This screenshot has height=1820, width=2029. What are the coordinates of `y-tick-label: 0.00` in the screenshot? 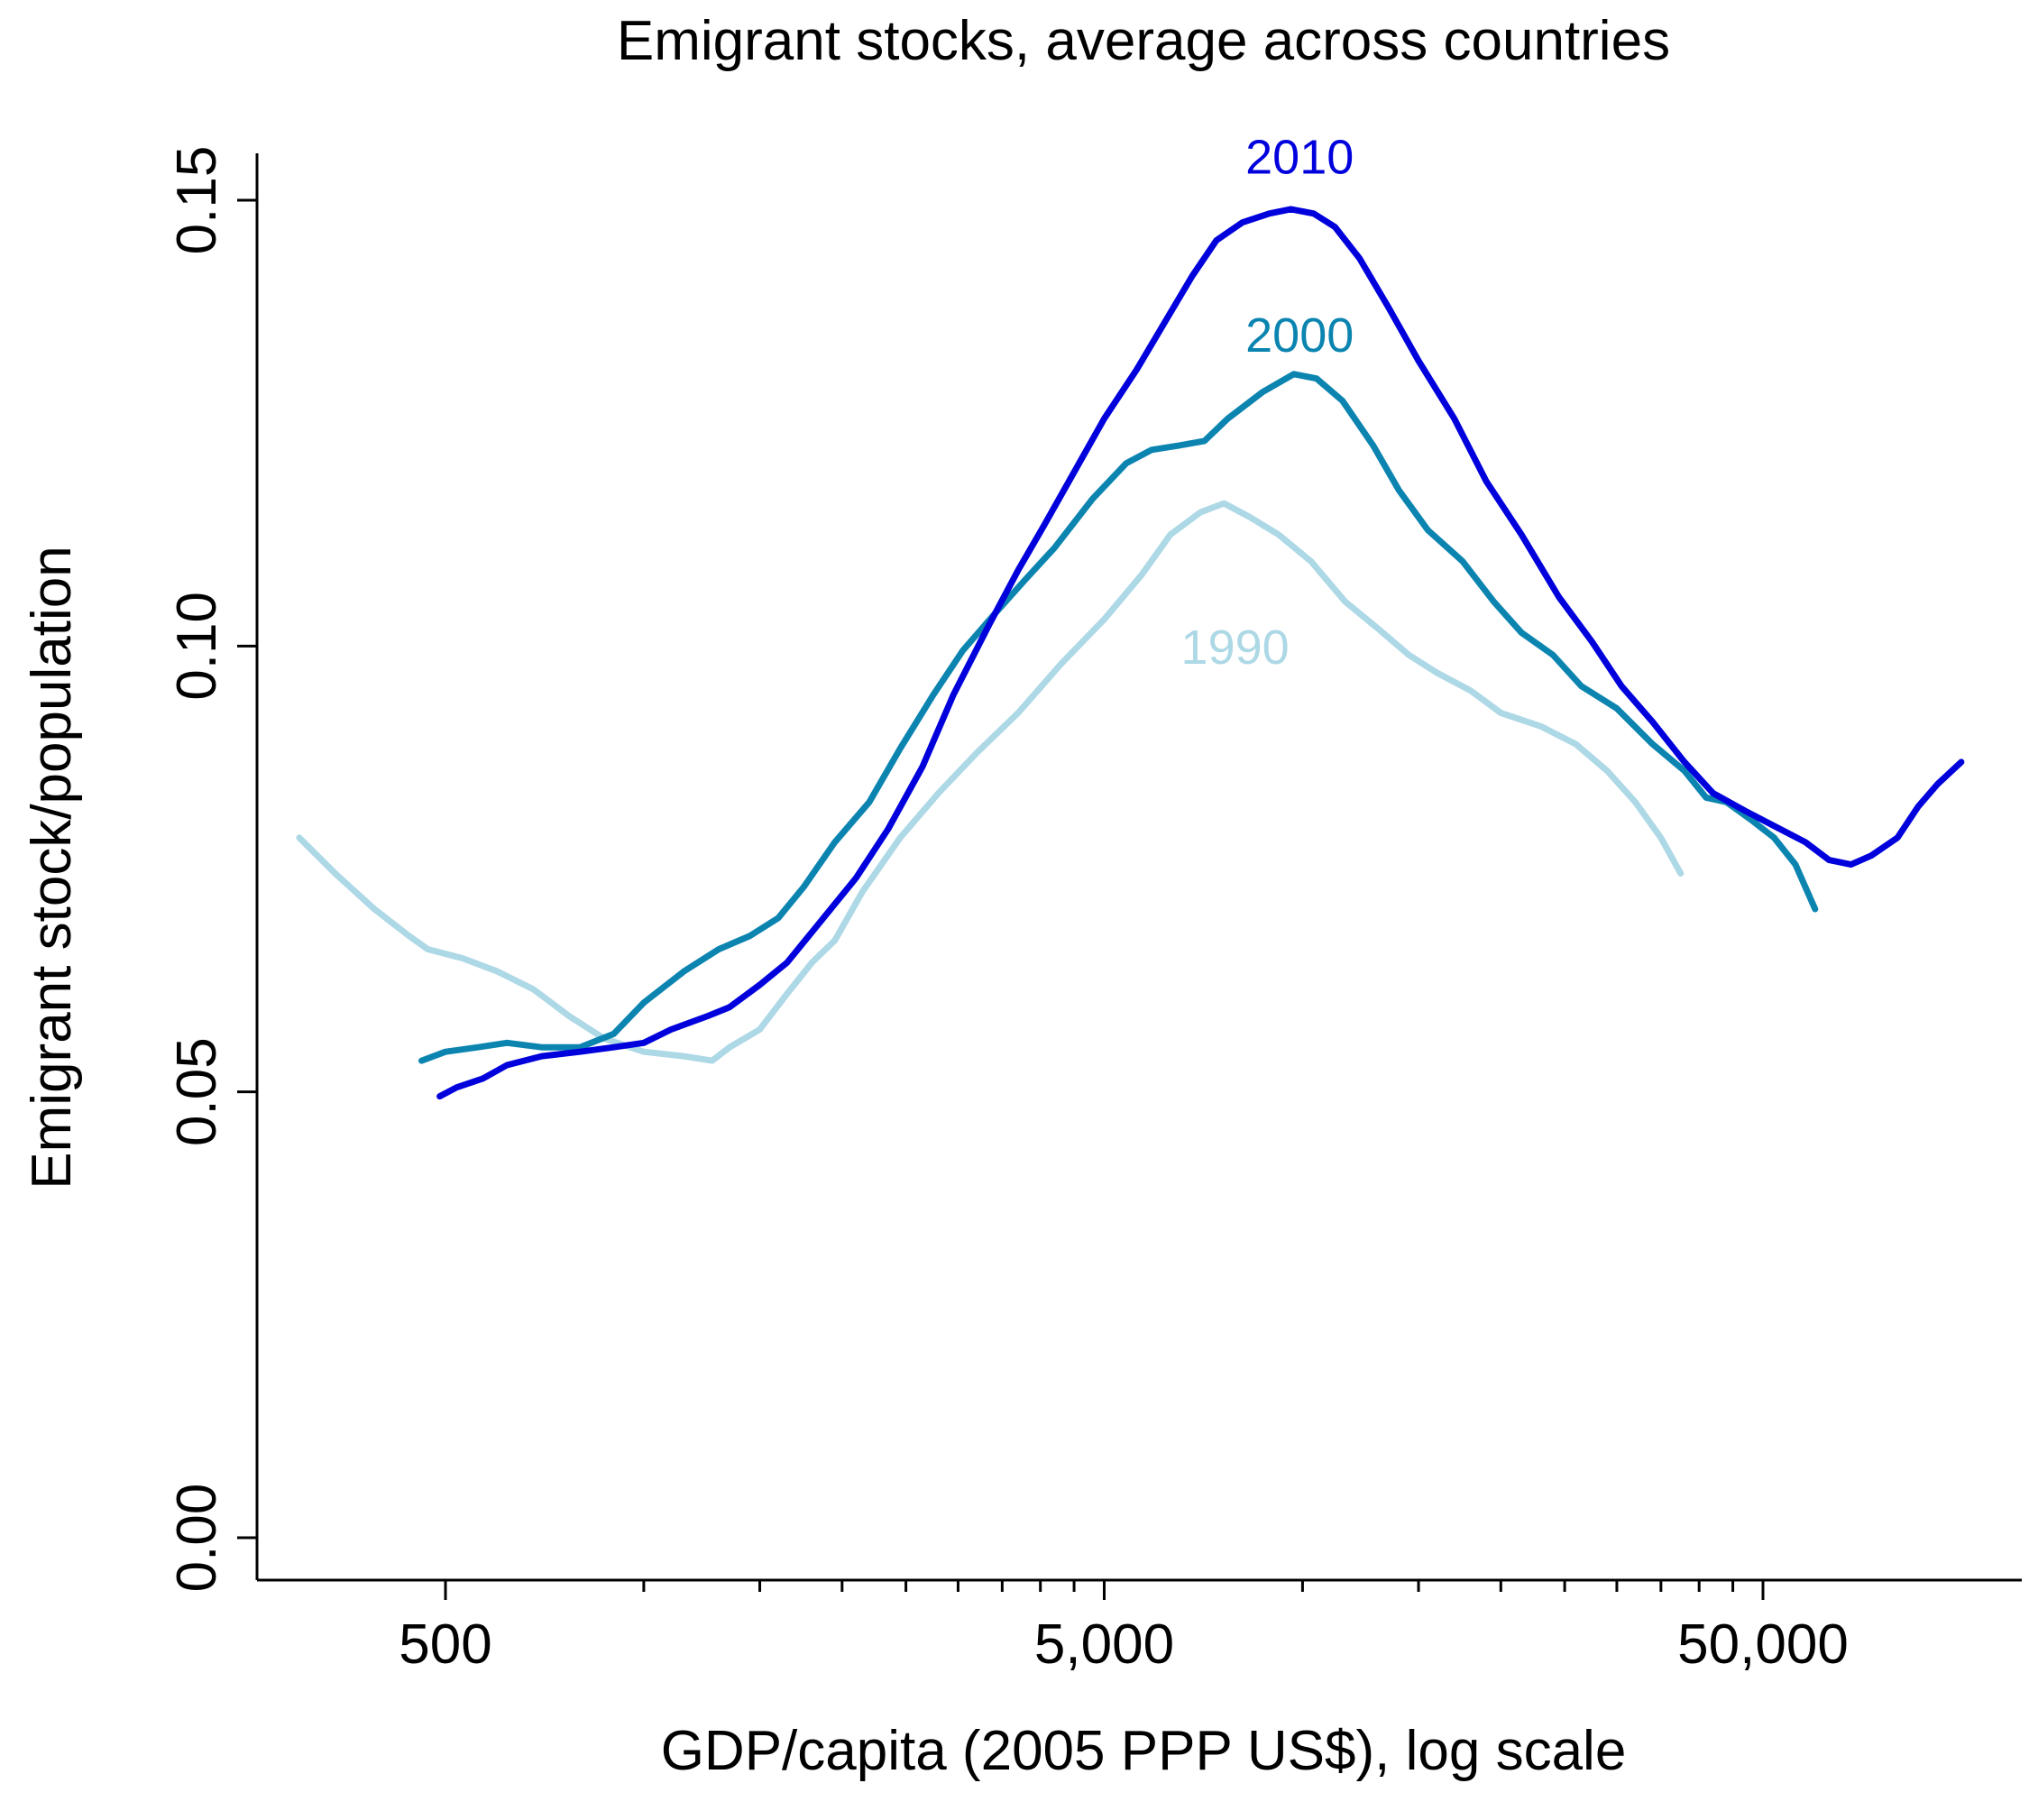 It's located at (197, 1538).